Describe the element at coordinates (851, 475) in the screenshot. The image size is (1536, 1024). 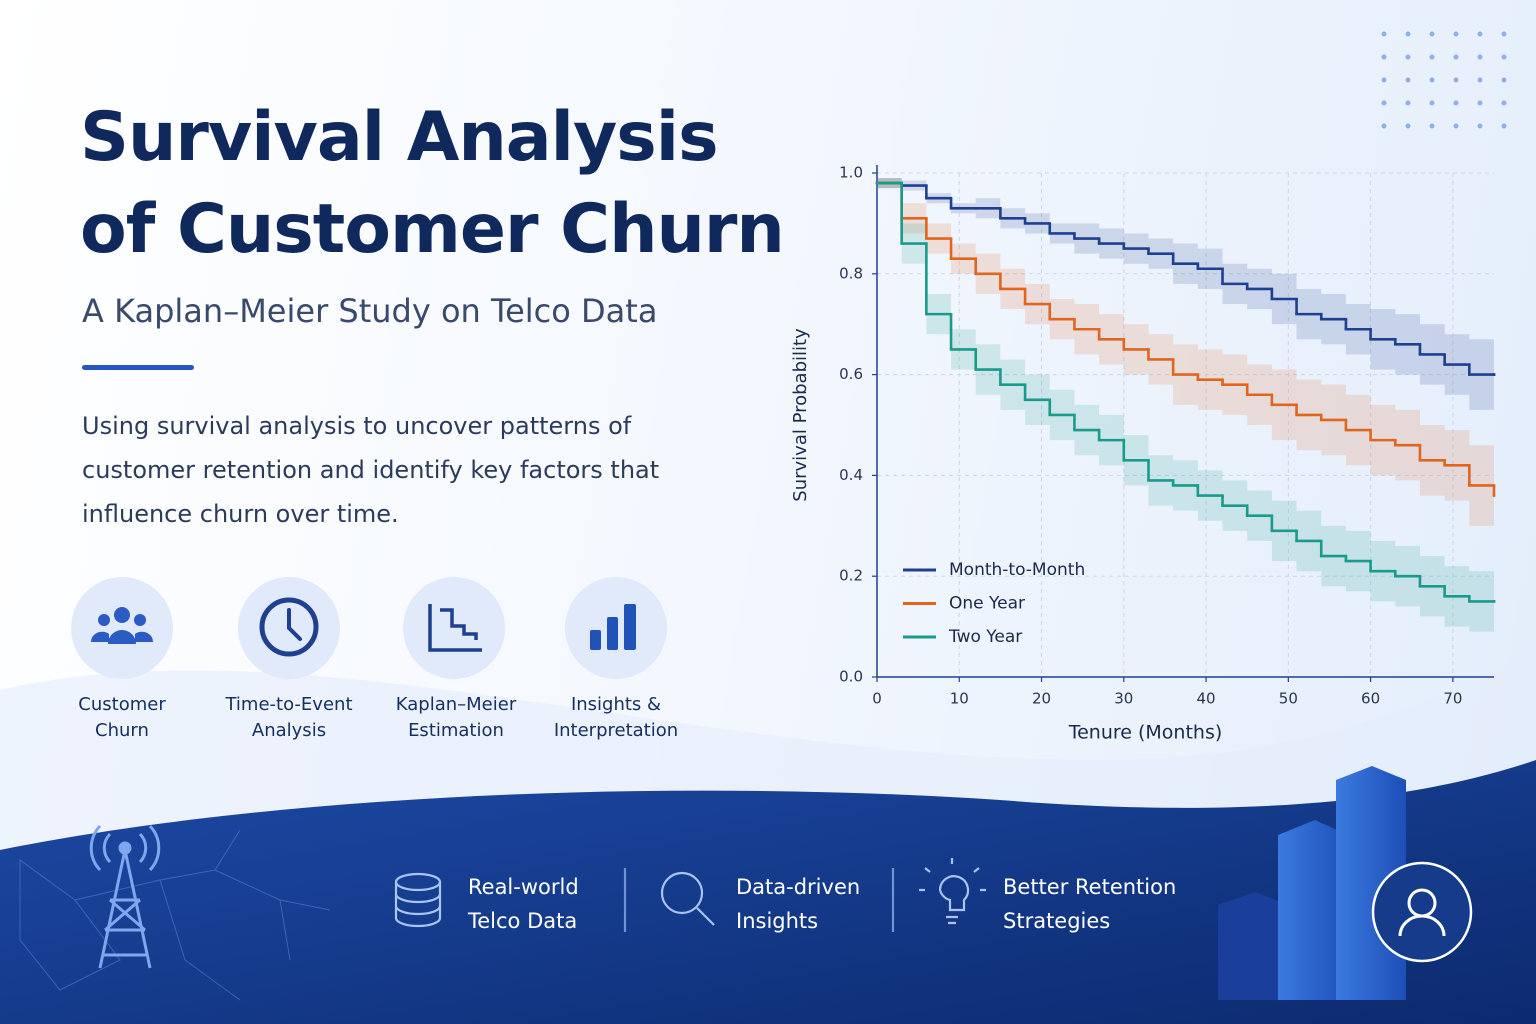
I see `y-tick-label: 0.4` at that location.